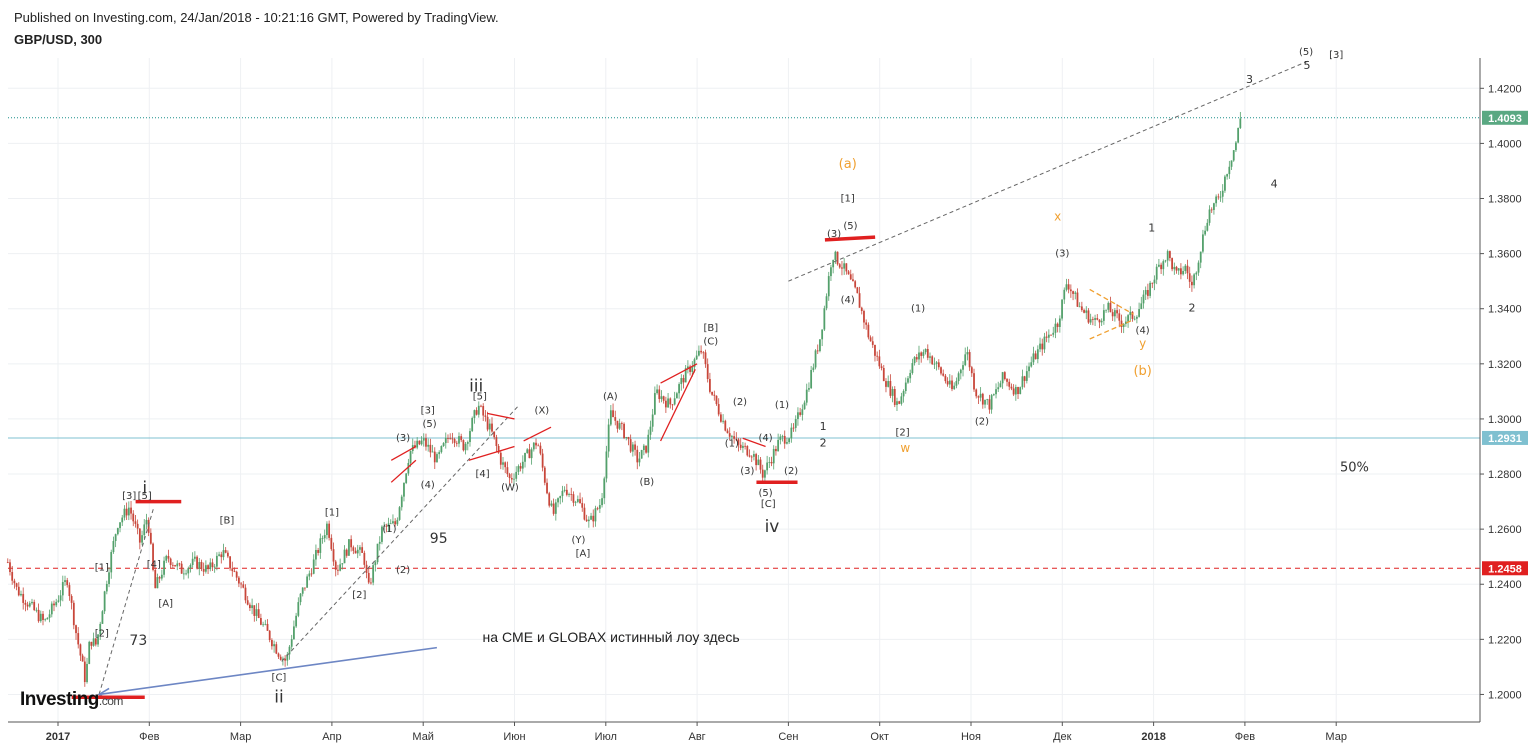 Image resolution: width=1533 pixels, height=749 pixels. What do you see at coordinates (1245, 737) in the screenshot?
I see `x-tick-label: Фев` at bounding box center [1245, 737].